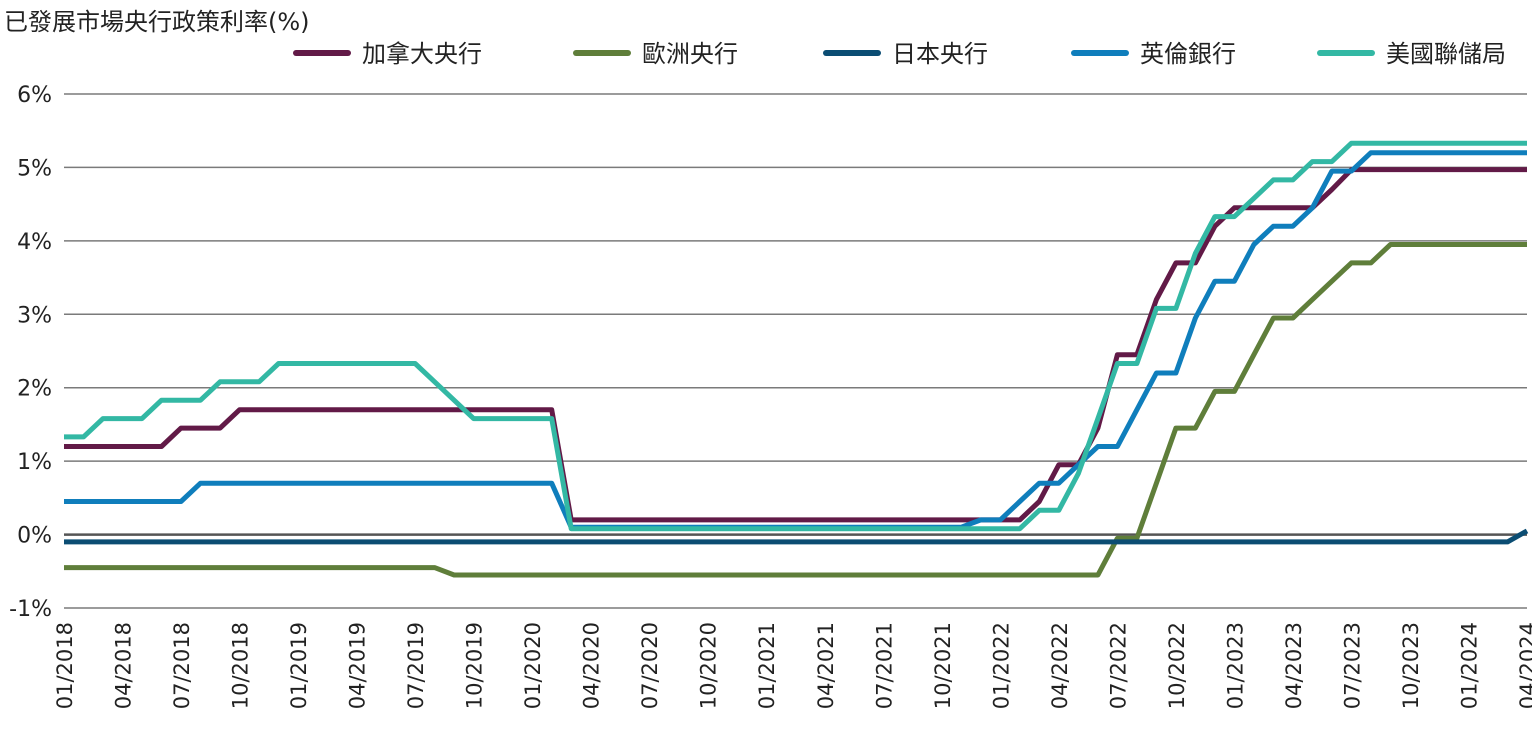  Describe the element at coordinates (709, 665) in the screenshot. I see `x-tick-label: 10/2020` at that location.